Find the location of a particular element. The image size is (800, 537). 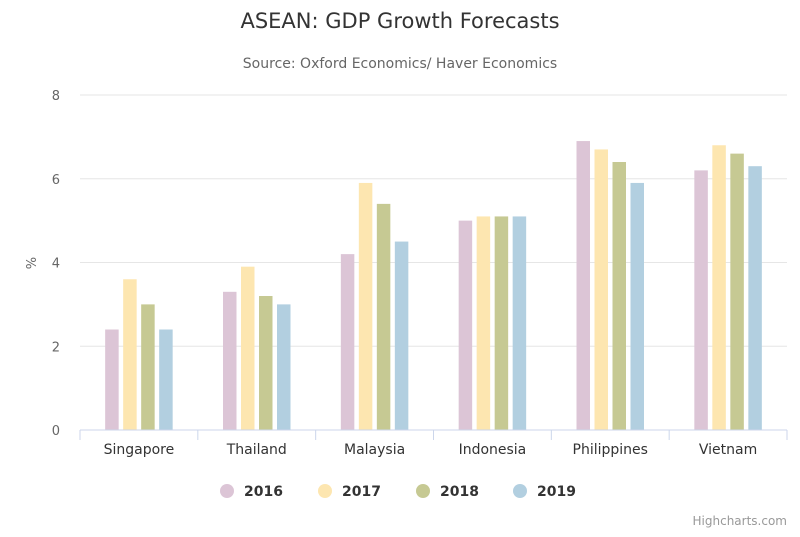

credits-link: Highcharts.com is located at coordinates (740, 521).